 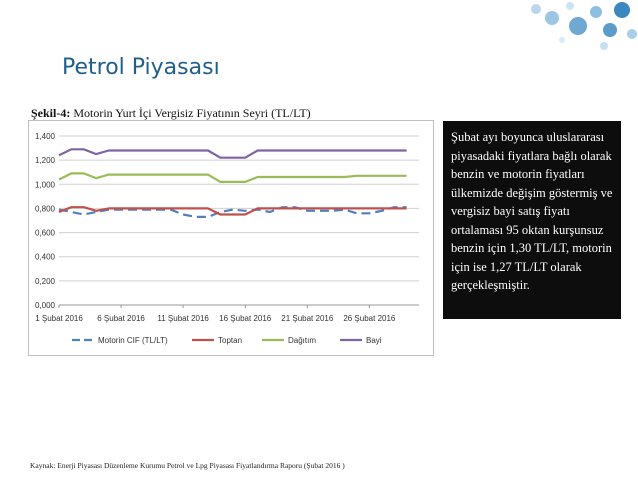 I want to click on x-tick-label: 6 Şubat 2016, so click(x=121, y=318).